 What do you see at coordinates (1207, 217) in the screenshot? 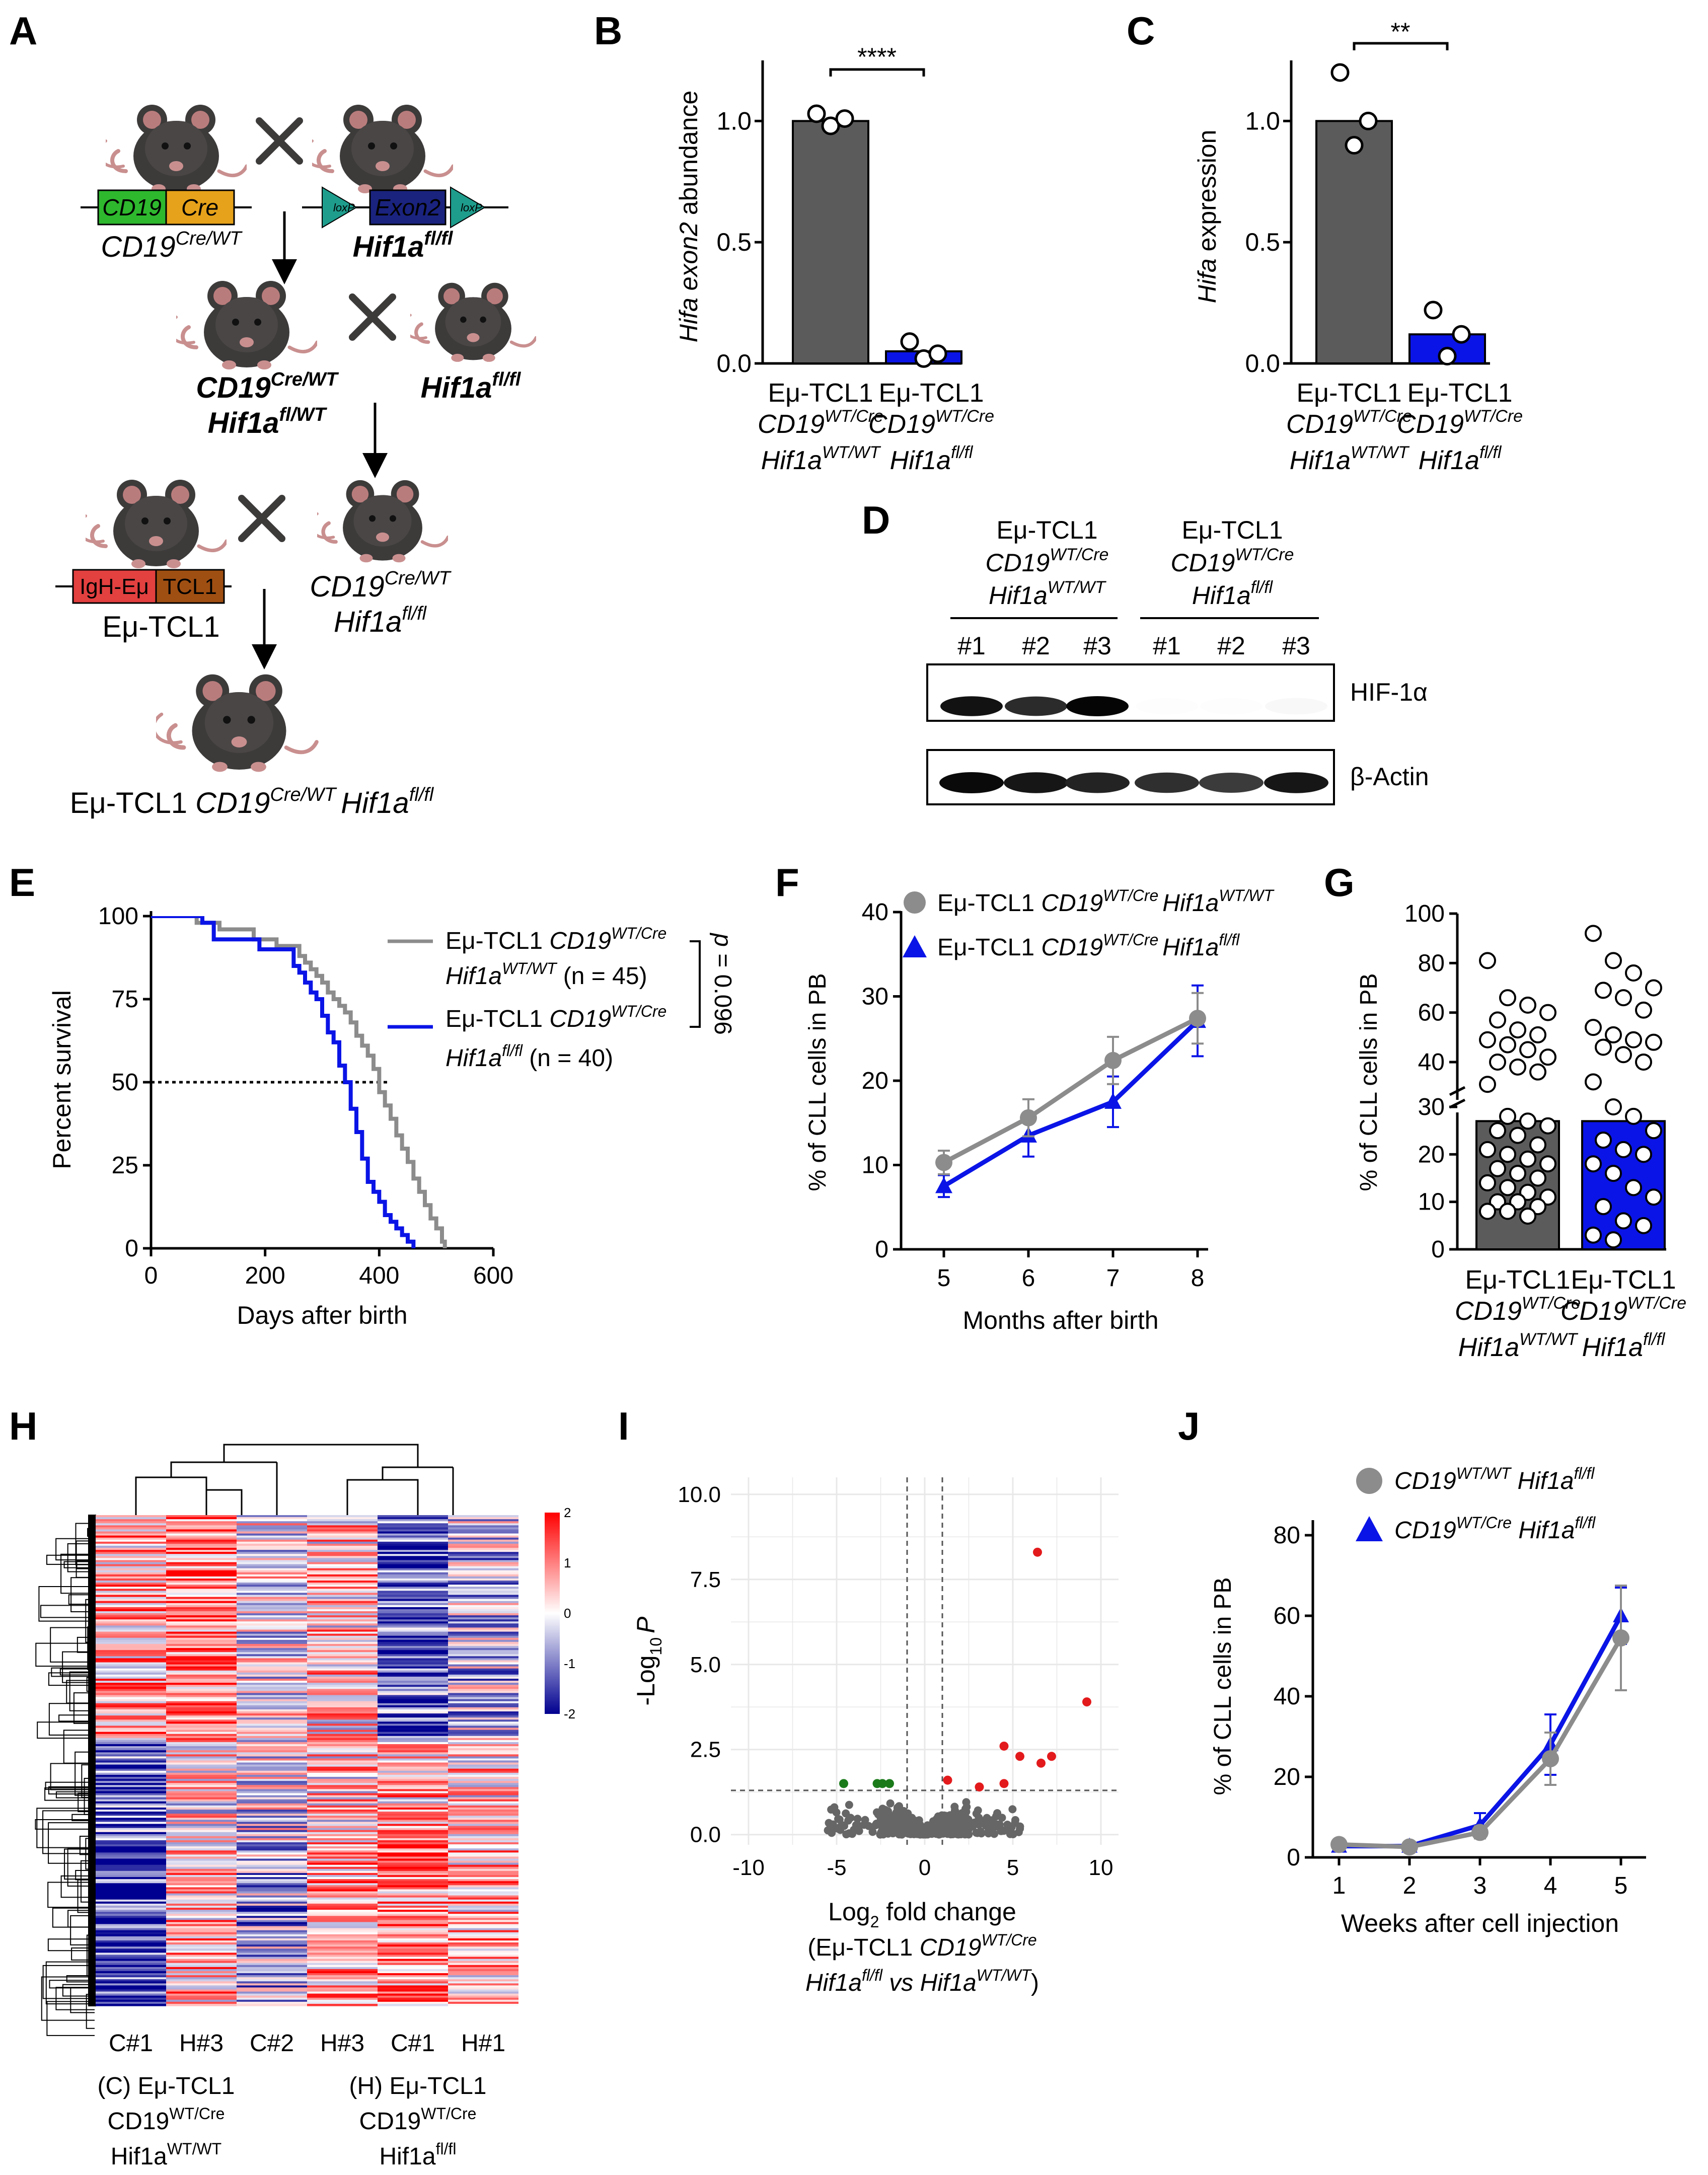
I see `y-axis-label: Hifa expression` at bounding box center [1207, 217].